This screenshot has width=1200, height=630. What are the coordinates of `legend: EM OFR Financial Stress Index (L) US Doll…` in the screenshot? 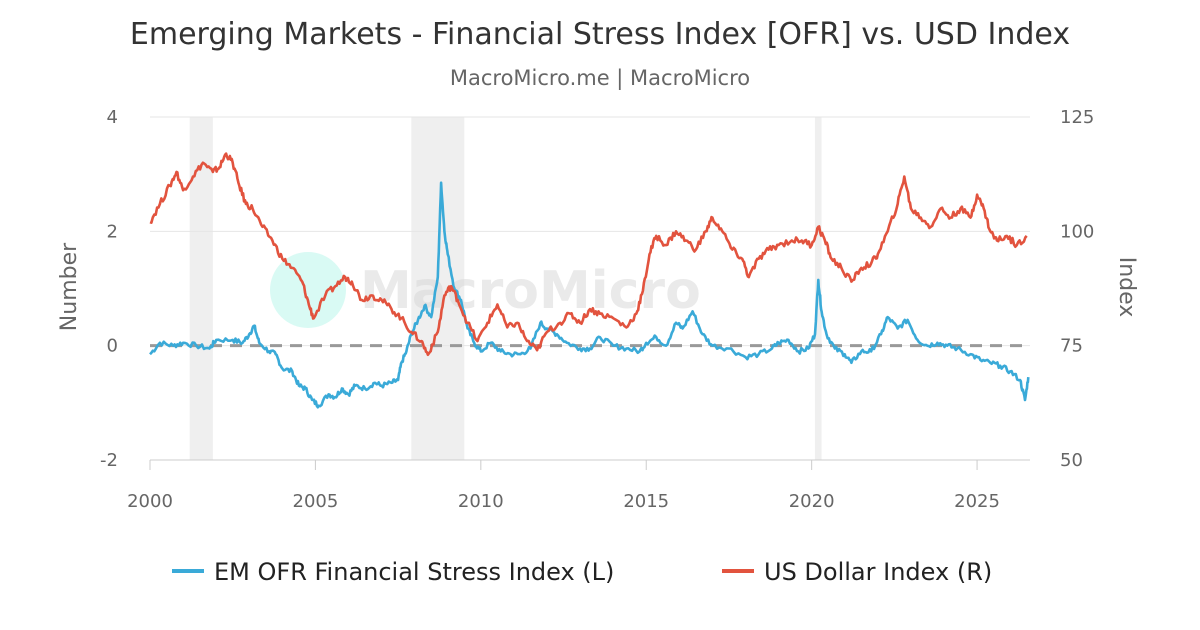 It's located at (582, 572).